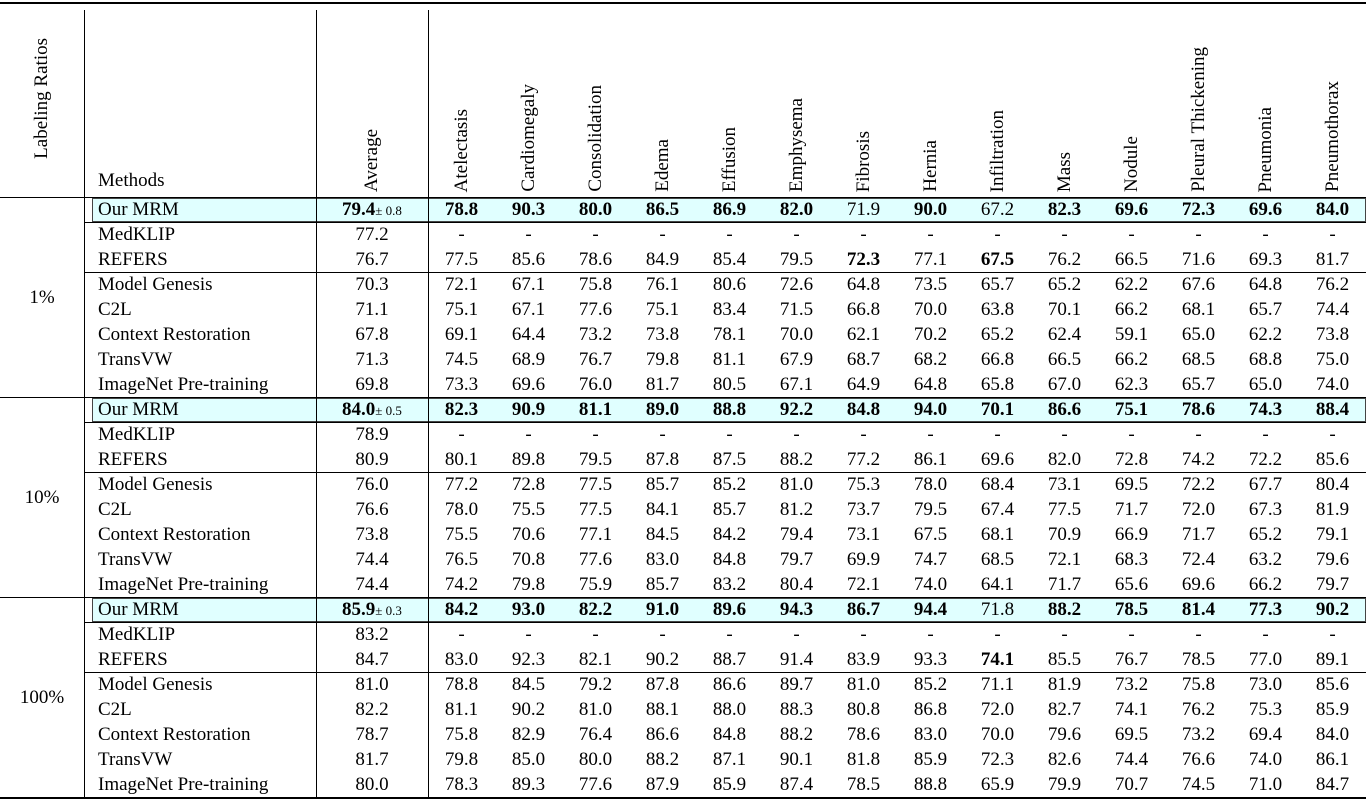 The image size is (1370, 804). I want to click on value-cell: 72.3, so click(863, 259).